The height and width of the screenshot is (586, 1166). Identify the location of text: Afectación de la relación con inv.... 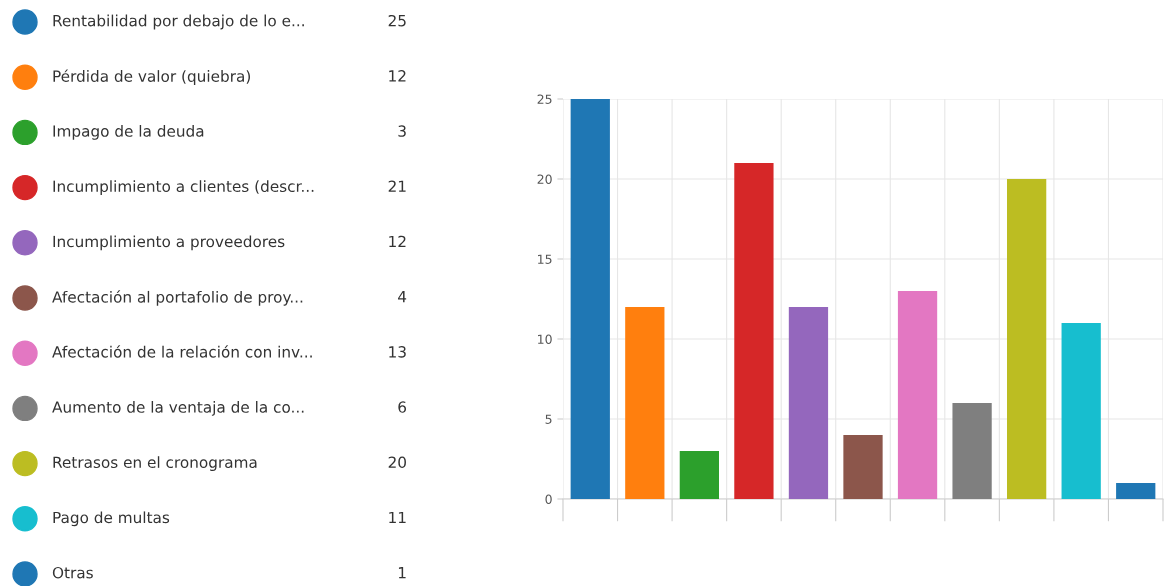
(182, 351).